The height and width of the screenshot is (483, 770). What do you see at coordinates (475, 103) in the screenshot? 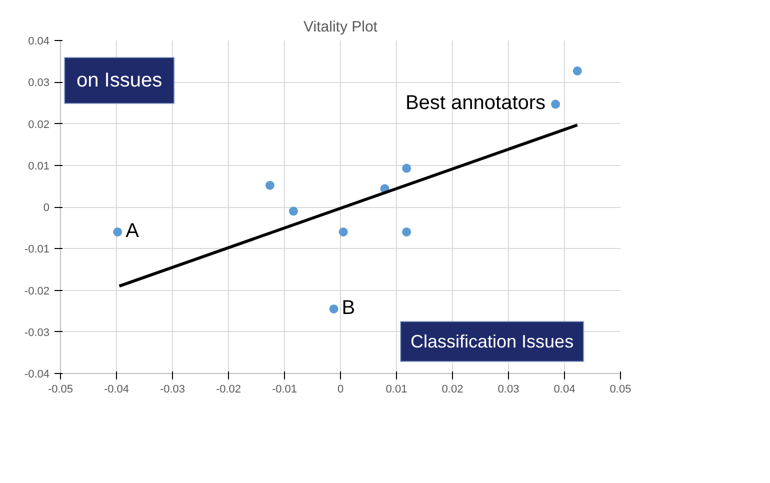
I see `annotation: Best annotators` at bounding box center [475, 103].